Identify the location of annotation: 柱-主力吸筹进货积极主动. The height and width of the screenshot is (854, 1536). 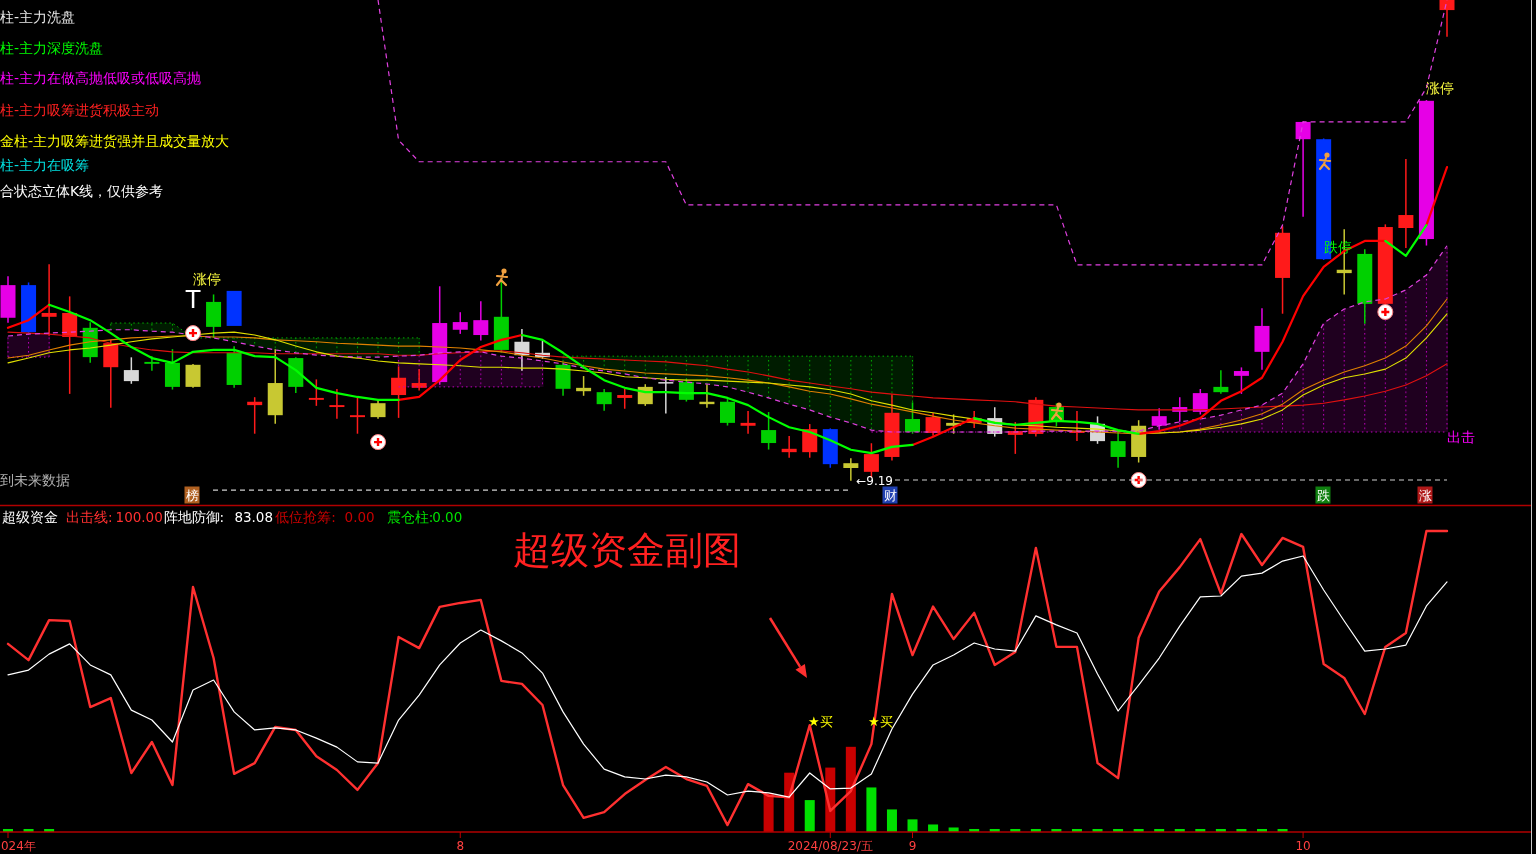
(80, 110).